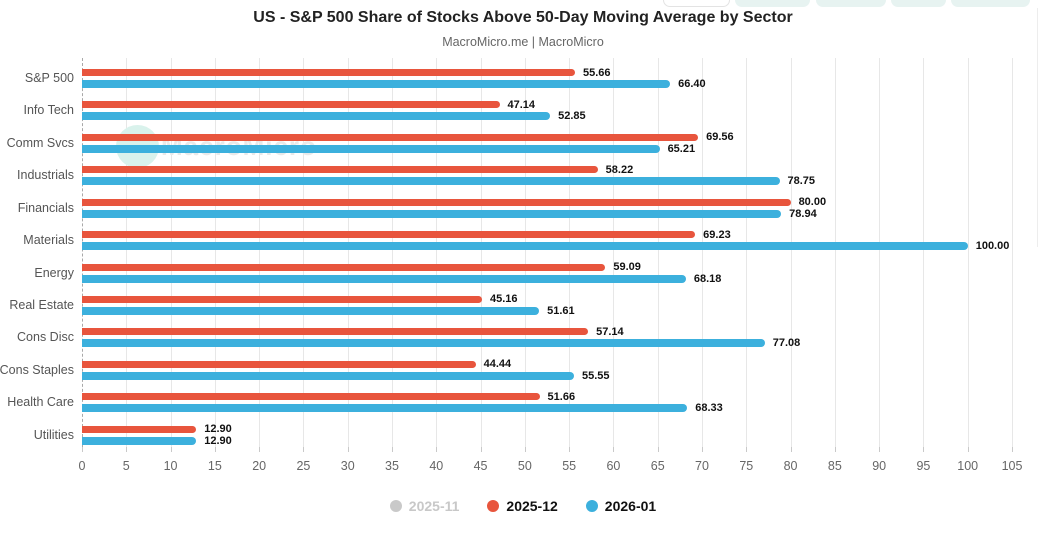 The height and width of the screenshot is (547, 1046). Describe the element at coordinates (620, 506) in the screenshot. I see `legend-item-2026-01: 2026-01` at that location.